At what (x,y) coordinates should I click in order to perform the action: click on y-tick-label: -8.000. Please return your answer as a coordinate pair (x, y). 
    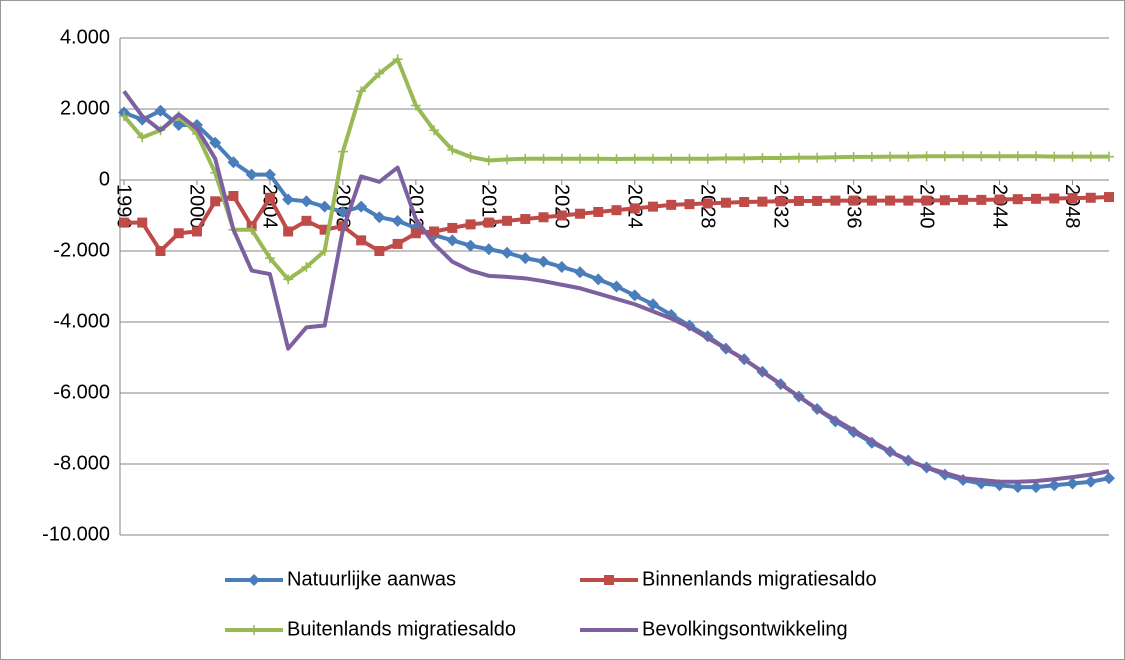
    Looking at the image, I should click on (81, 463).